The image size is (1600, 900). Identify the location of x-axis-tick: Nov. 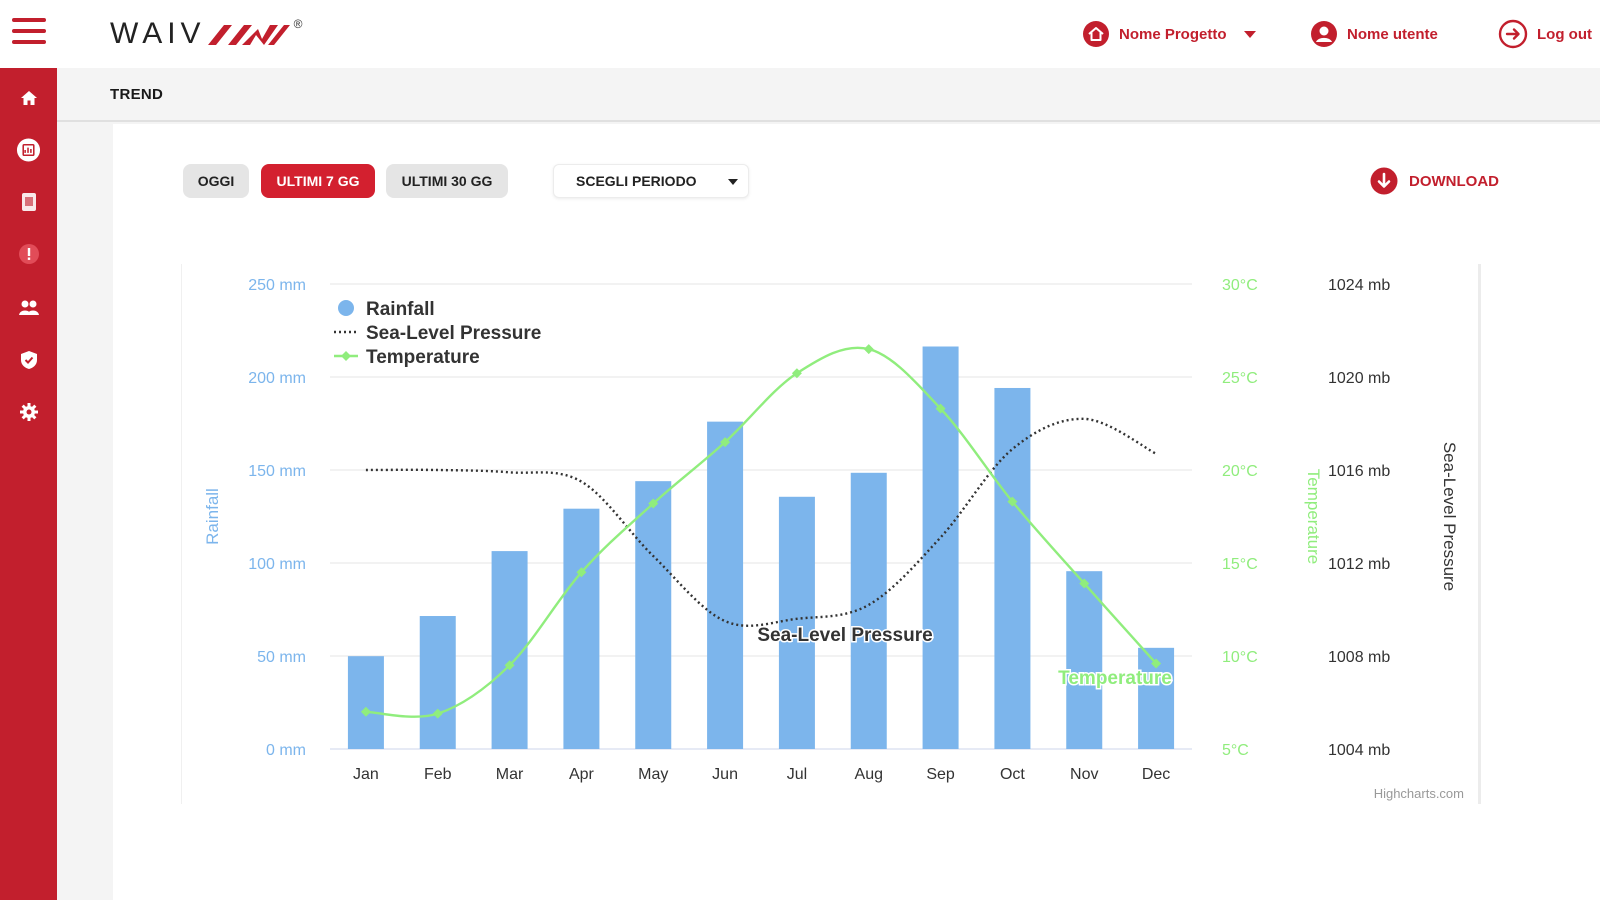
(1084, 774).